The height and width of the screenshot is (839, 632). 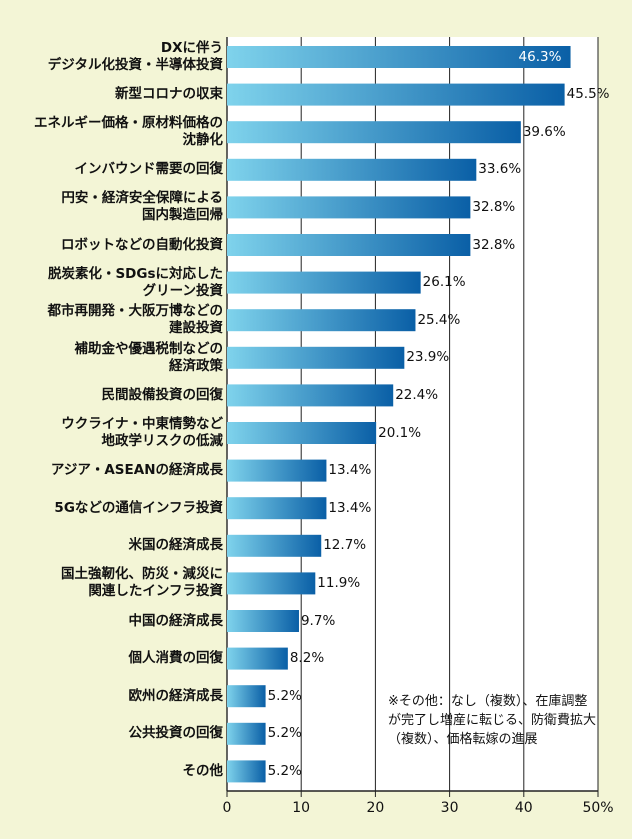 I want to click on category-label: その他, so click(x=203, y=770).